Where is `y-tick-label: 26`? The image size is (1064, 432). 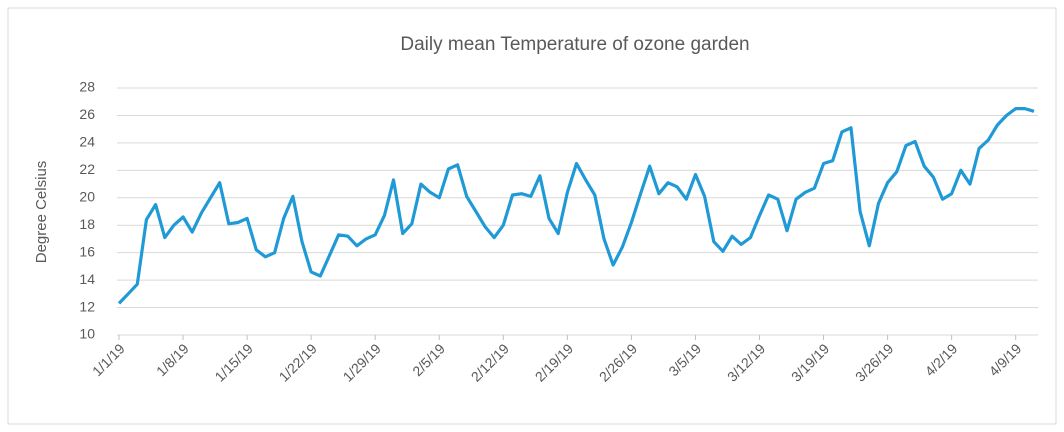 y-tick-label: 26 is located at coordinates (87, 114).